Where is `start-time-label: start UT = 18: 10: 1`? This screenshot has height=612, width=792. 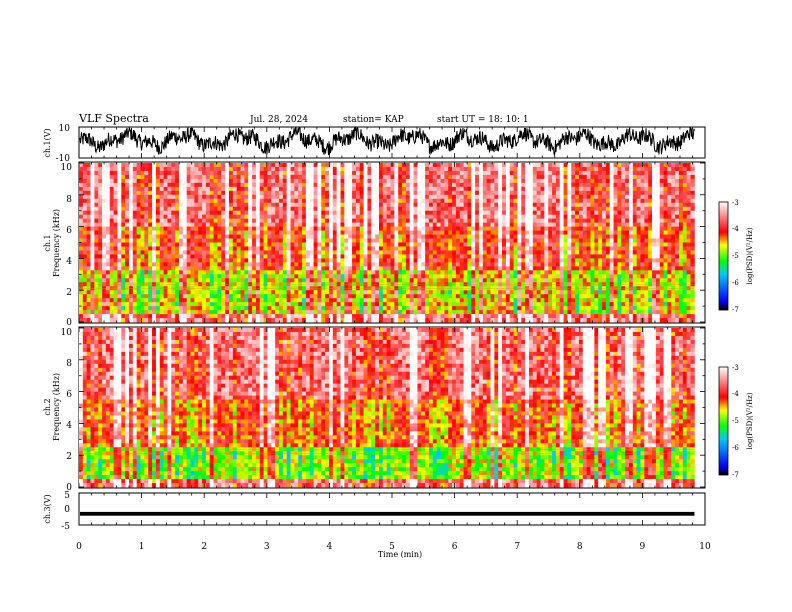 start-time-label: start UT = 18: 10: 1 is located at coordinates (483, 120).